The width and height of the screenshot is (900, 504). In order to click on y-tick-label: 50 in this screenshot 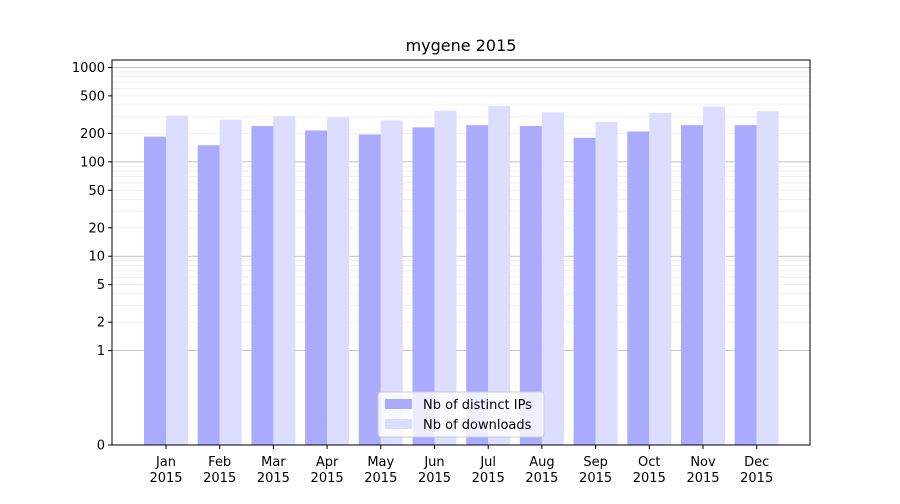, I will do `click(96, 191)`.